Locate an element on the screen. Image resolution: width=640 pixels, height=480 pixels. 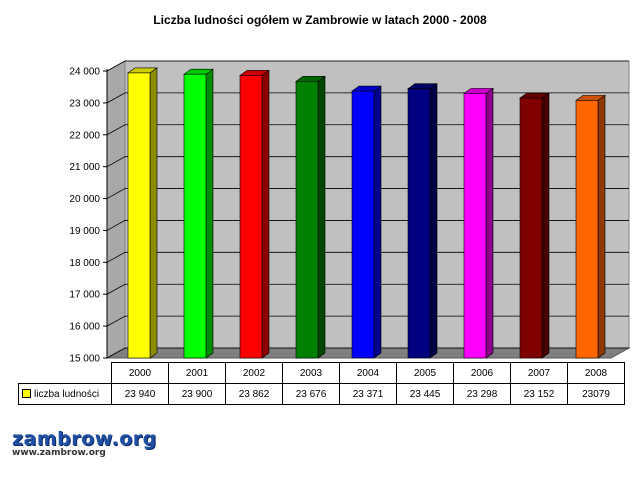
bar-2005 is located at coordinates (422, 221).